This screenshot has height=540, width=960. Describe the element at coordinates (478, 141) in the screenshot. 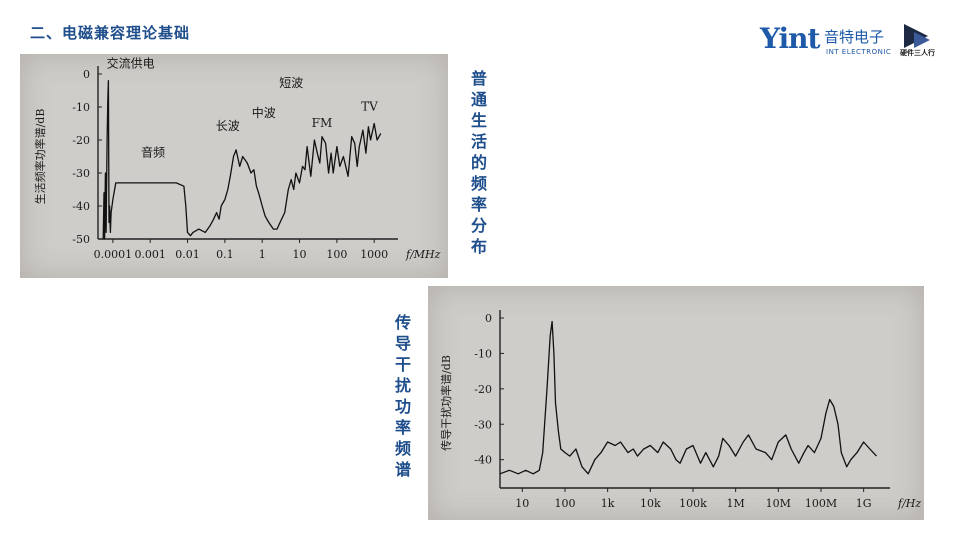

I see `caption-char: 活` at that location.